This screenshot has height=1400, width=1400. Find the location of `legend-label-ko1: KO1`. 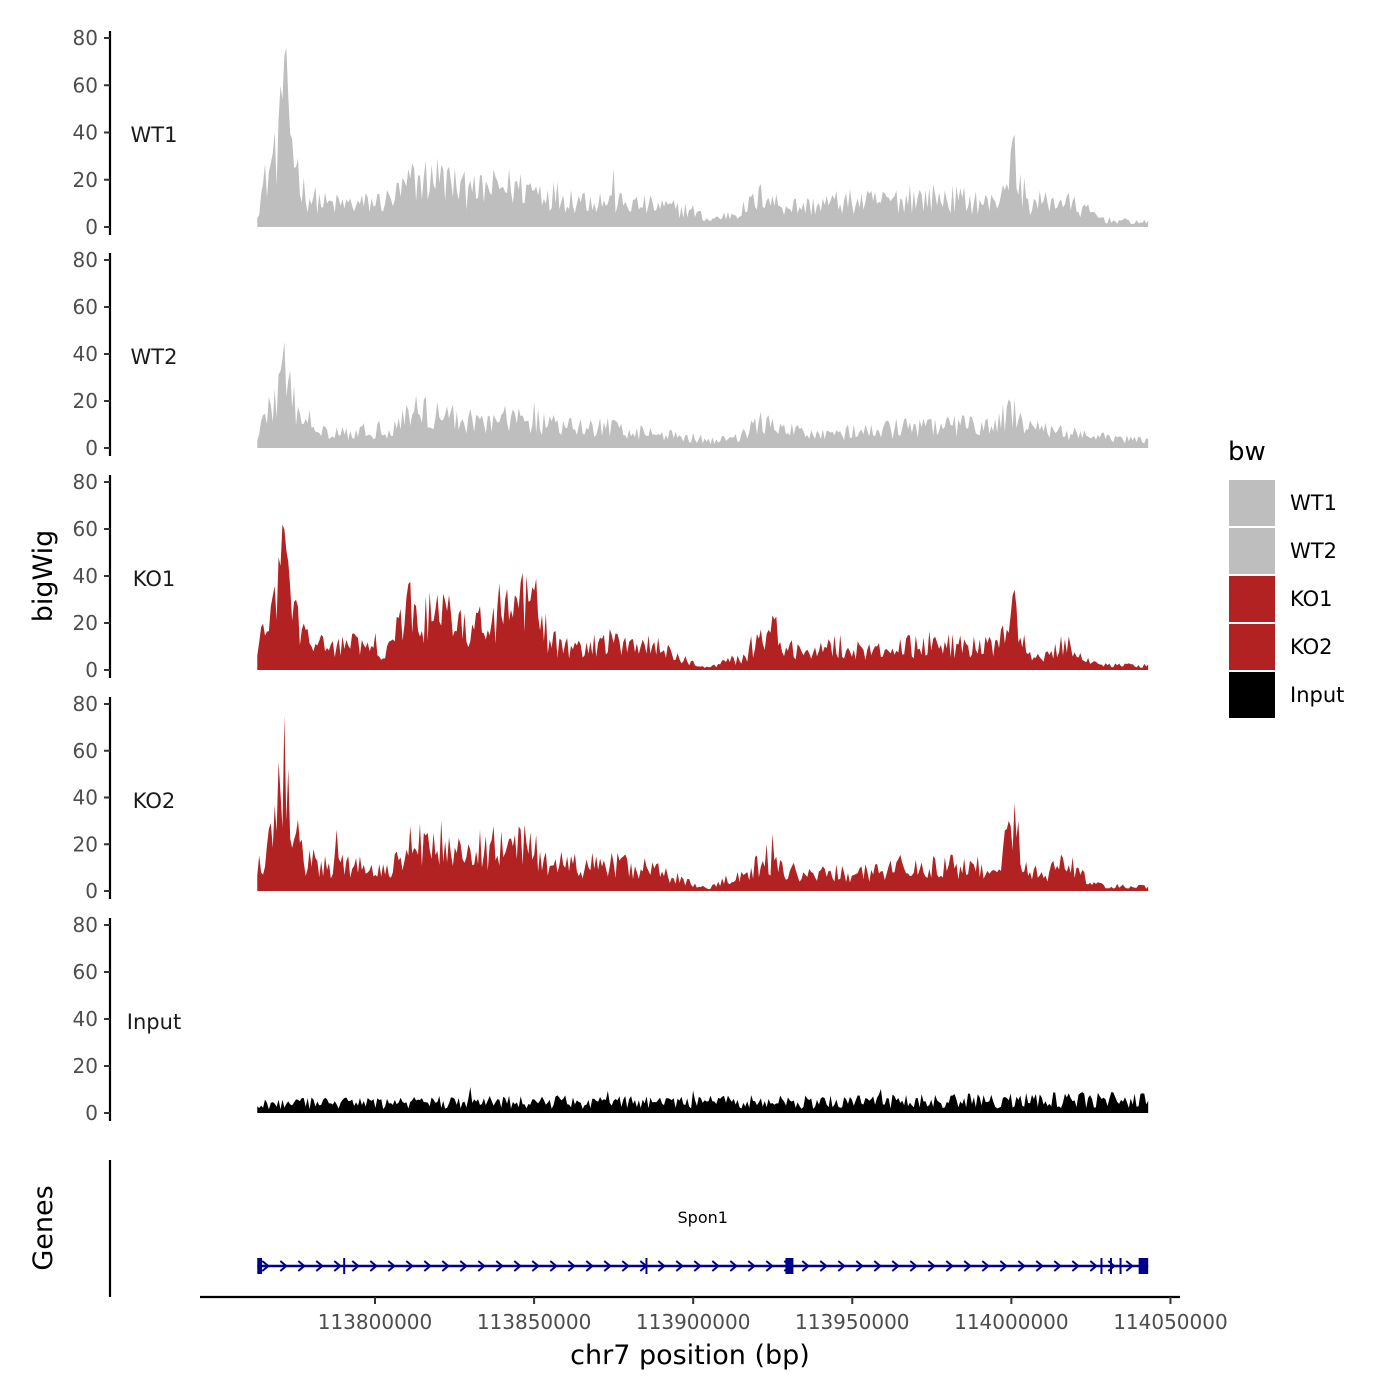

legend-label-ko1: KO1 is located at coordinates (1311, 599).